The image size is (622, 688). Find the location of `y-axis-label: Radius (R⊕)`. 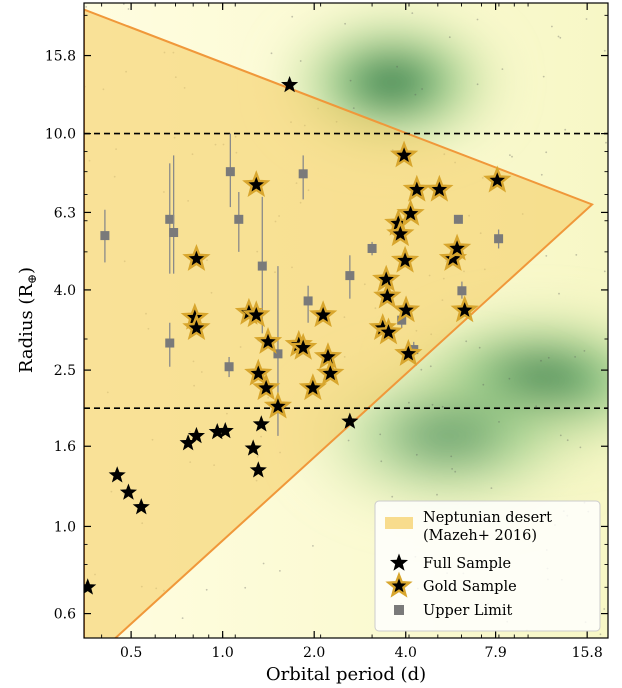

y-axis-label: Radius (R⊕) is located at coordinates (27, 320).